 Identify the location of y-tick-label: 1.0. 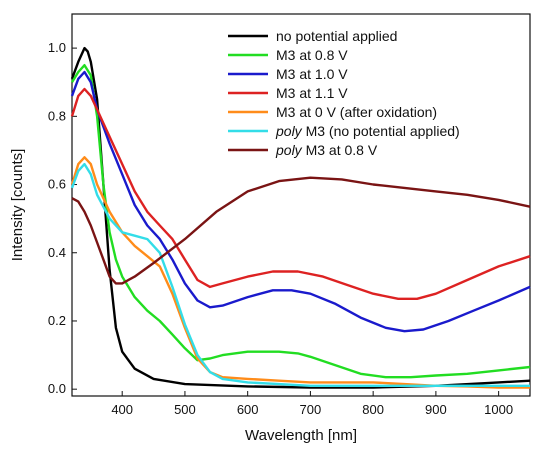
(57, 47).